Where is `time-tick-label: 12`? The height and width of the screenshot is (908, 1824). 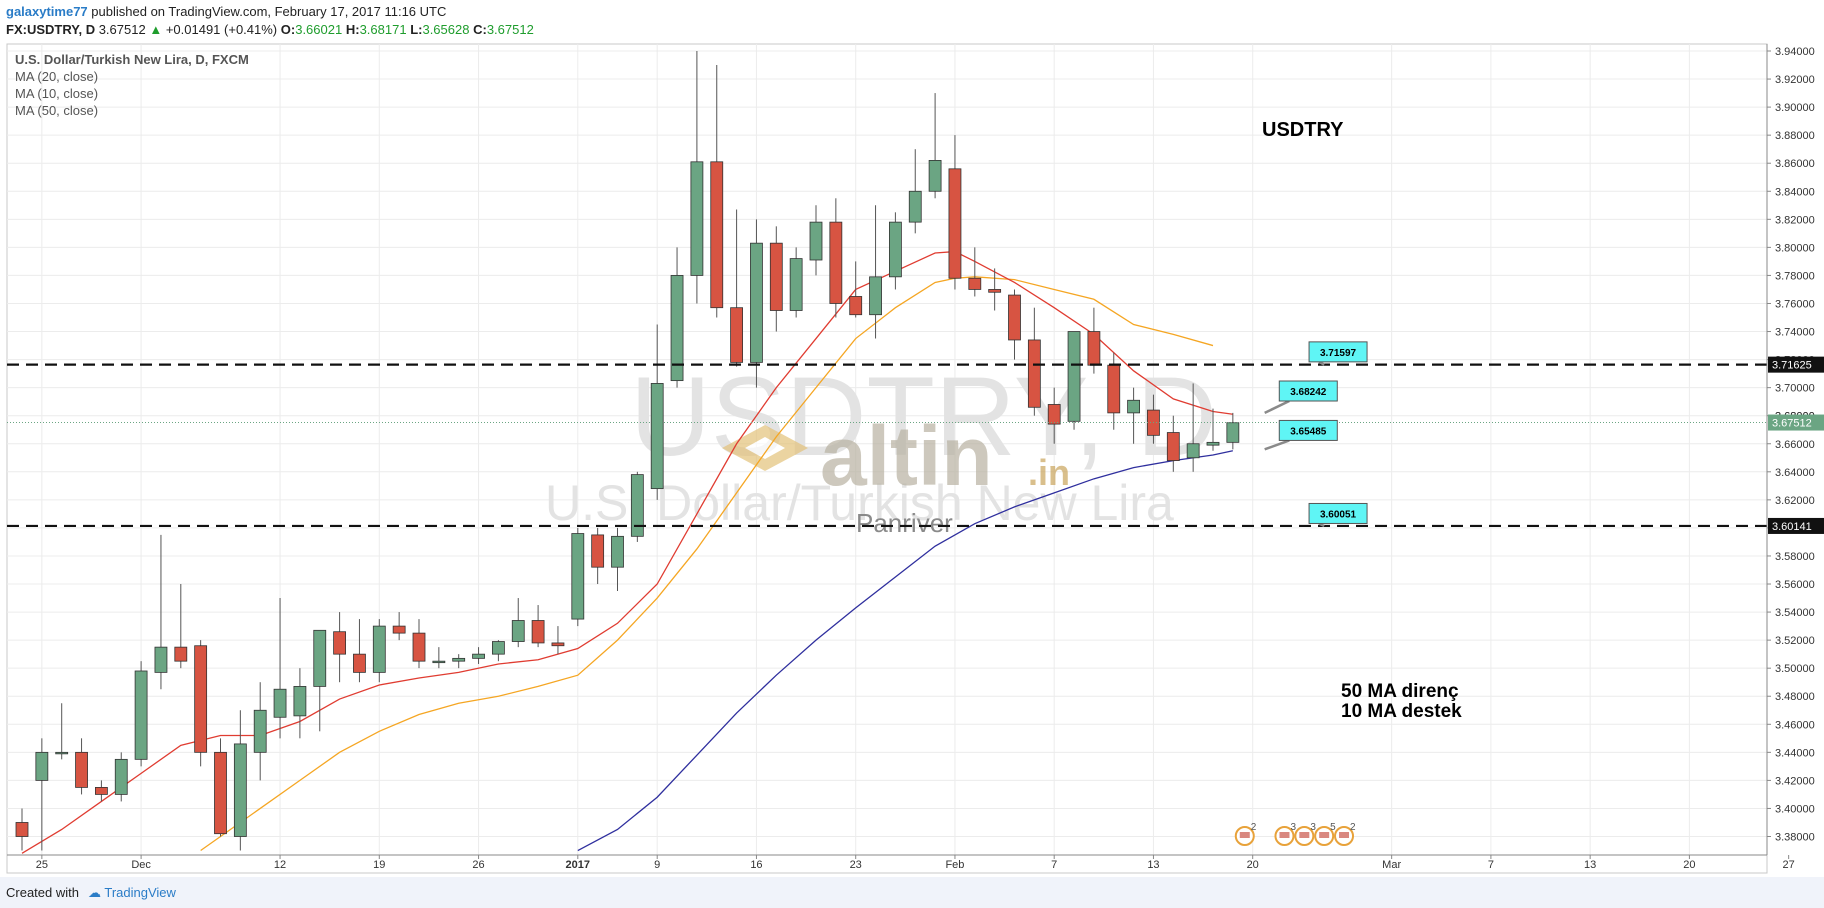 time-tick-label: 12 is located at coordinates (280, 865).